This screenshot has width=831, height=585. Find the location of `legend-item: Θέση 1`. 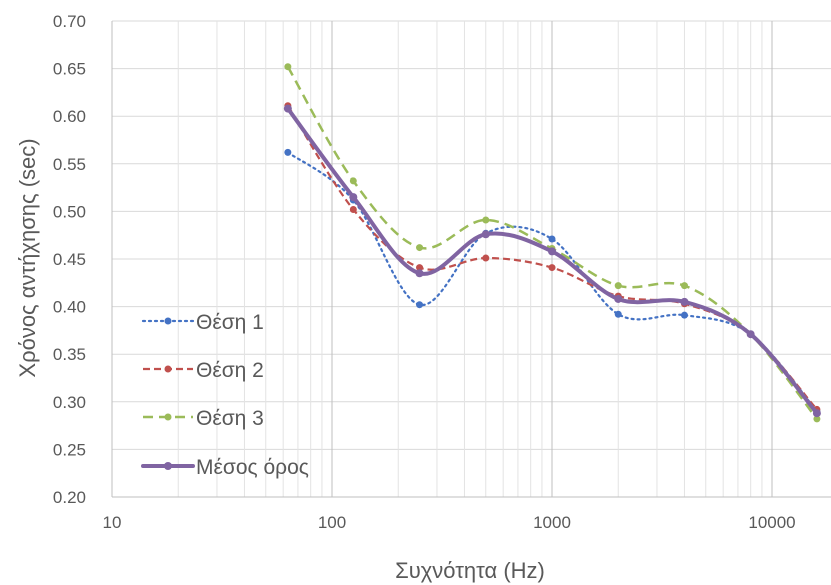

legend-item: Θέση 1 is located at coordinates (202, 322).